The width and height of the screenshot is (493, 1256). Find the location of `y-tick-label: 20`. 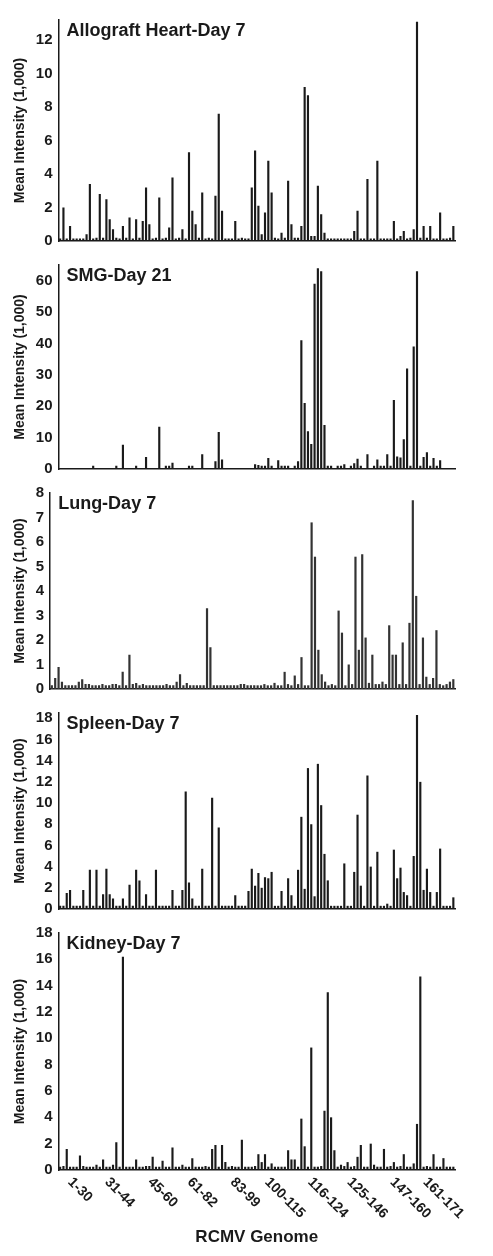

y-tick-label: 20 is located at coordinates (44, 405).